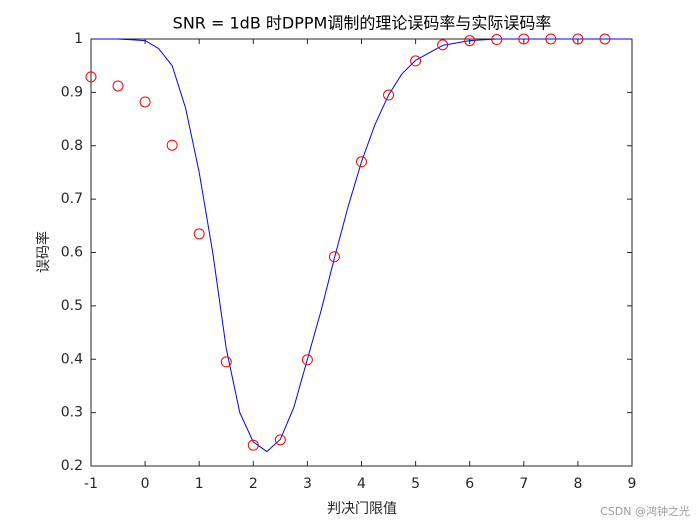  Describe the element at coordinates (307, 484) in the screenshot. I see `x-tick-label: 3` at that location.